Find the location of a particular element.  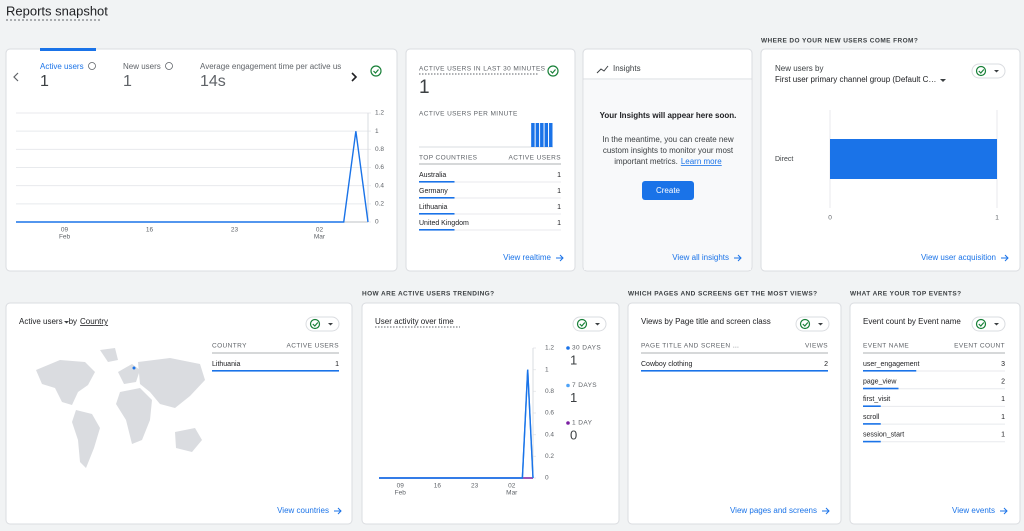

countries-card is located at coordinates (179, 413).